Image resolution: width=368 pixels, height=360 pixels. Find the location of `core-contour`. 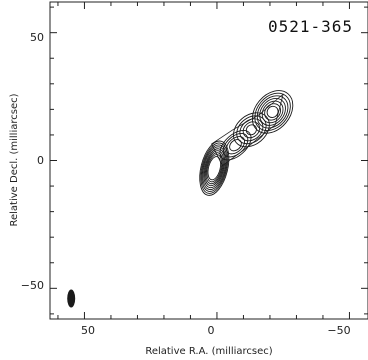

core-contour is located at coordinates (214, 168).